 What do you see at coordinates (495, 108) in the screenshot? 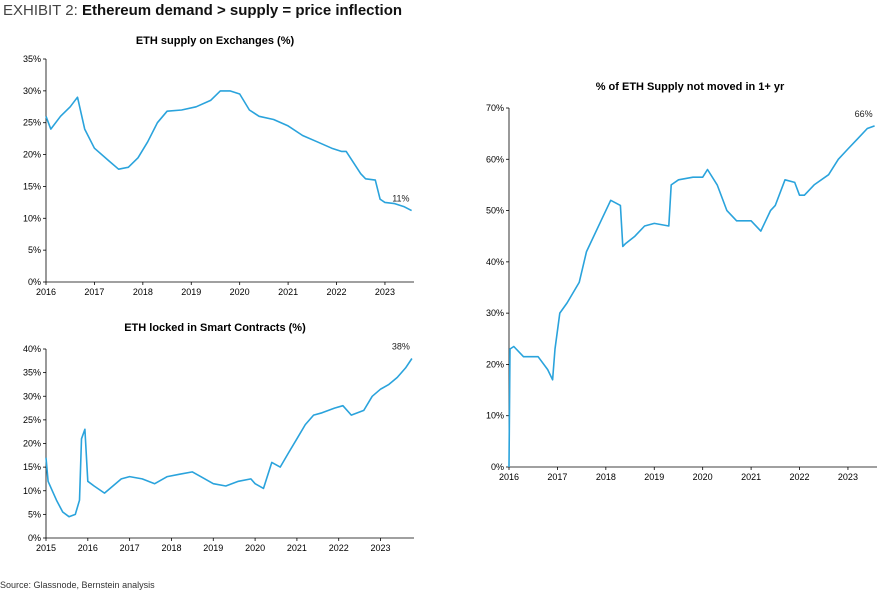
I see `y-tick-label: 70%` at bounding box center [495, 108].